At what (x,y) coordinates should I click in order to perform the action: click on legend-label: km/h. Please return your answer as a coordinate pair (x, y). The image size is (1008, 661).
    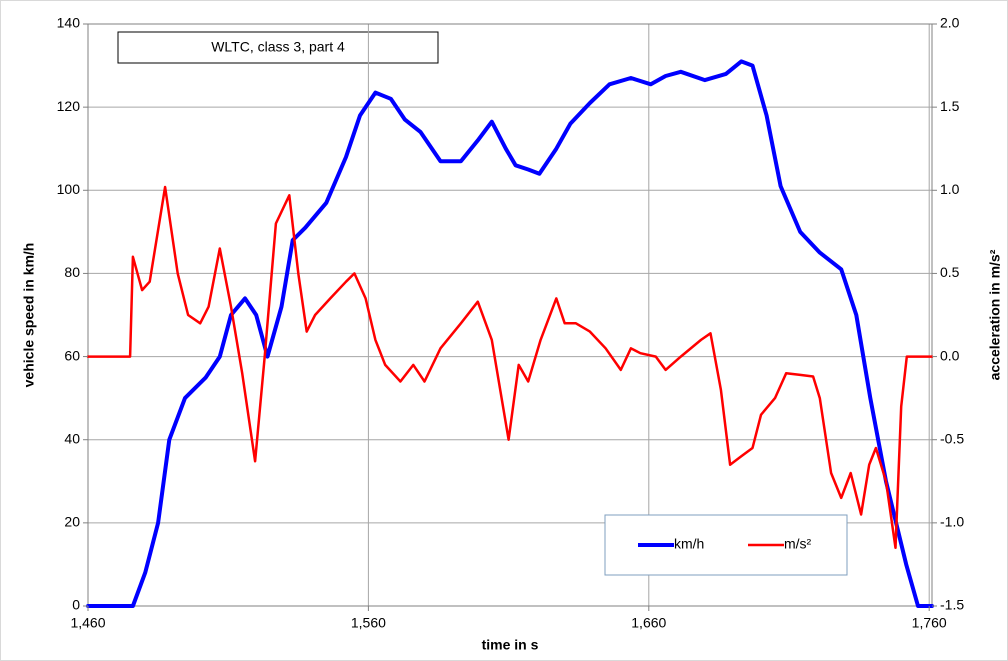
    Looking at the image, I should click on (689, 544).